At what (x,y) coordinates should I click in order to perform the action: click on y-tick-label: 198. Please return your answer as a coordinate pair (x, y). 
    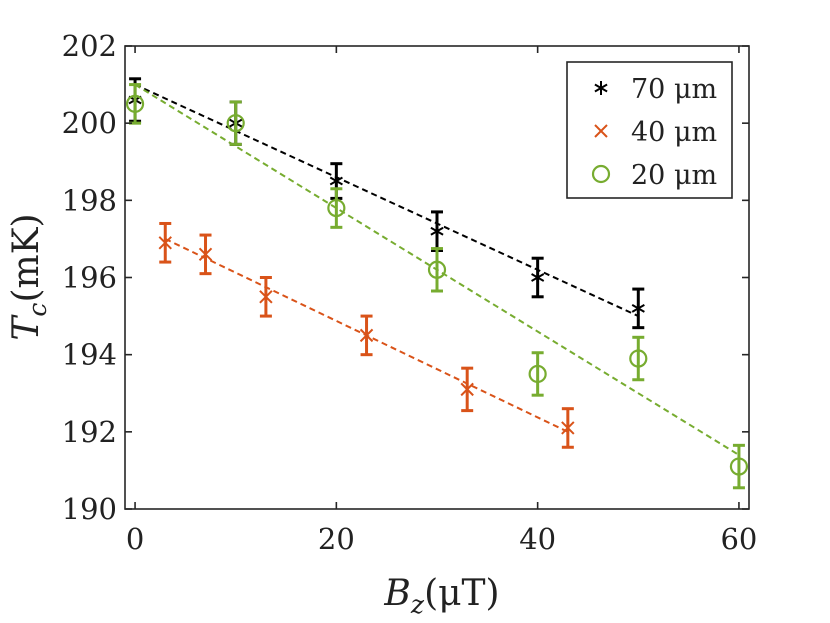
    Looking at the image, I should click on (89, 200).